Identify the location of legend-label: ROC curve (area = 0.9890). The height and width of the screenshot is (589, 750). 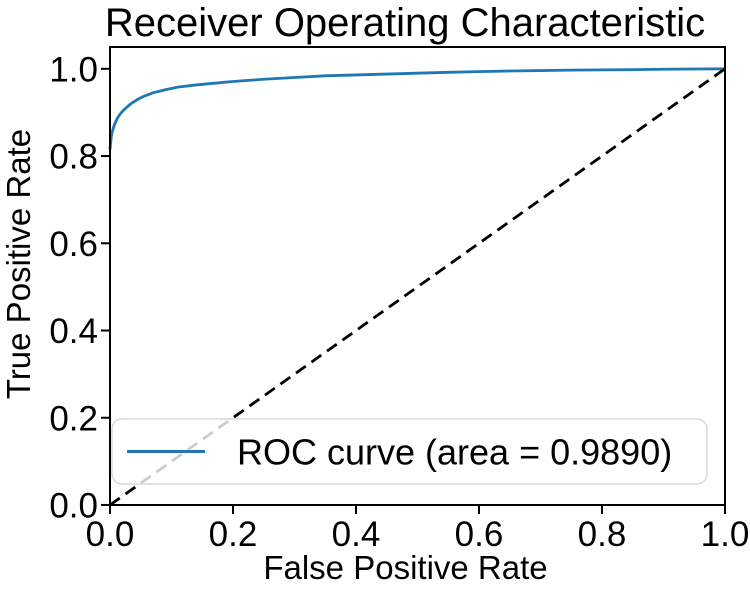
(454, 452).